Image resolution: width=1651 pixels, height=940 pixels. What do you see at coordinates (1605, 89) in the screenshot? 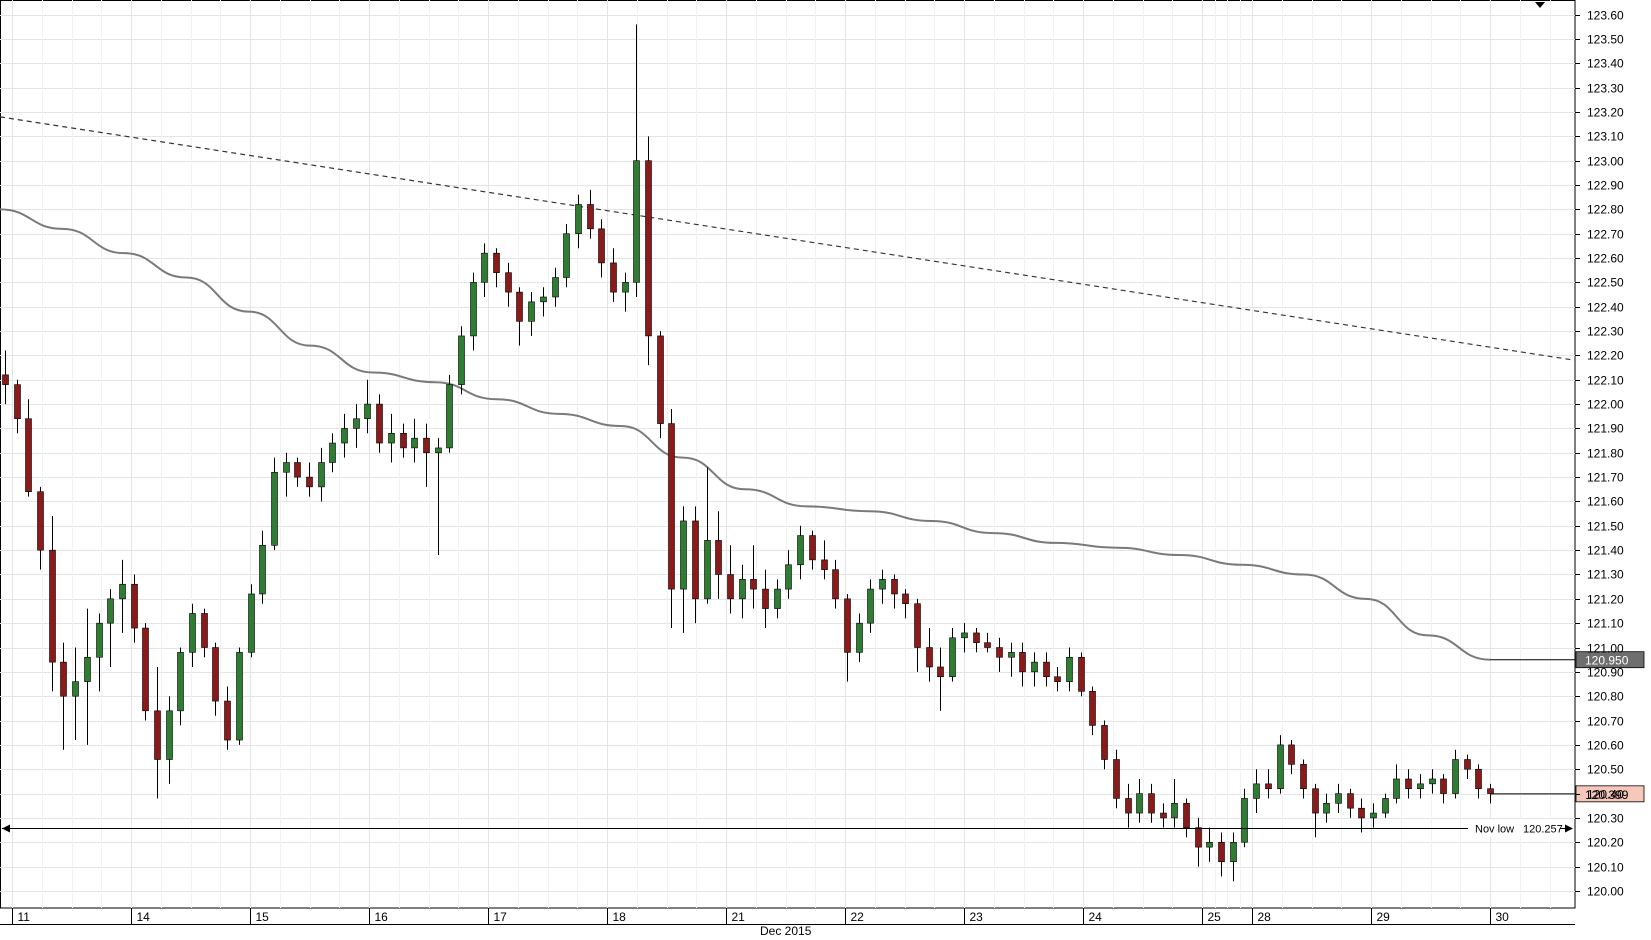
I see `y-tick-label: 123.30` at bounding box center [1605, 89].